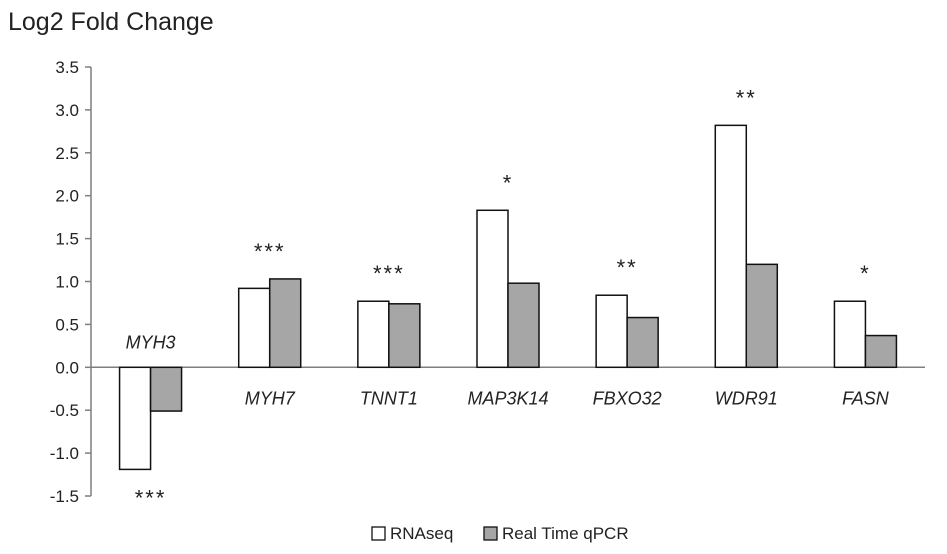 The width and height of the screenshot is (947, 554). Describe the element at coordinates (67, 367) in the screenshot. I see `y-tick-label: 0.0` at that location.